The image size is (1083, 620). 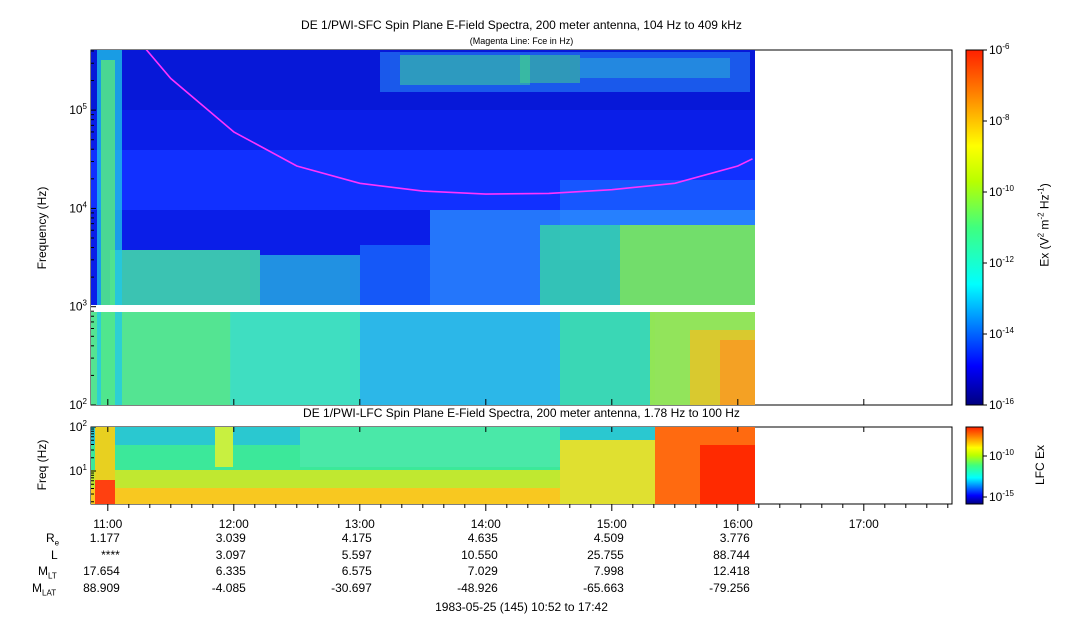 What do you see at coordinates (482, 571) in the screenshot?
I see `ephemeris-value: 7.029` at bounding box center [482, 571].